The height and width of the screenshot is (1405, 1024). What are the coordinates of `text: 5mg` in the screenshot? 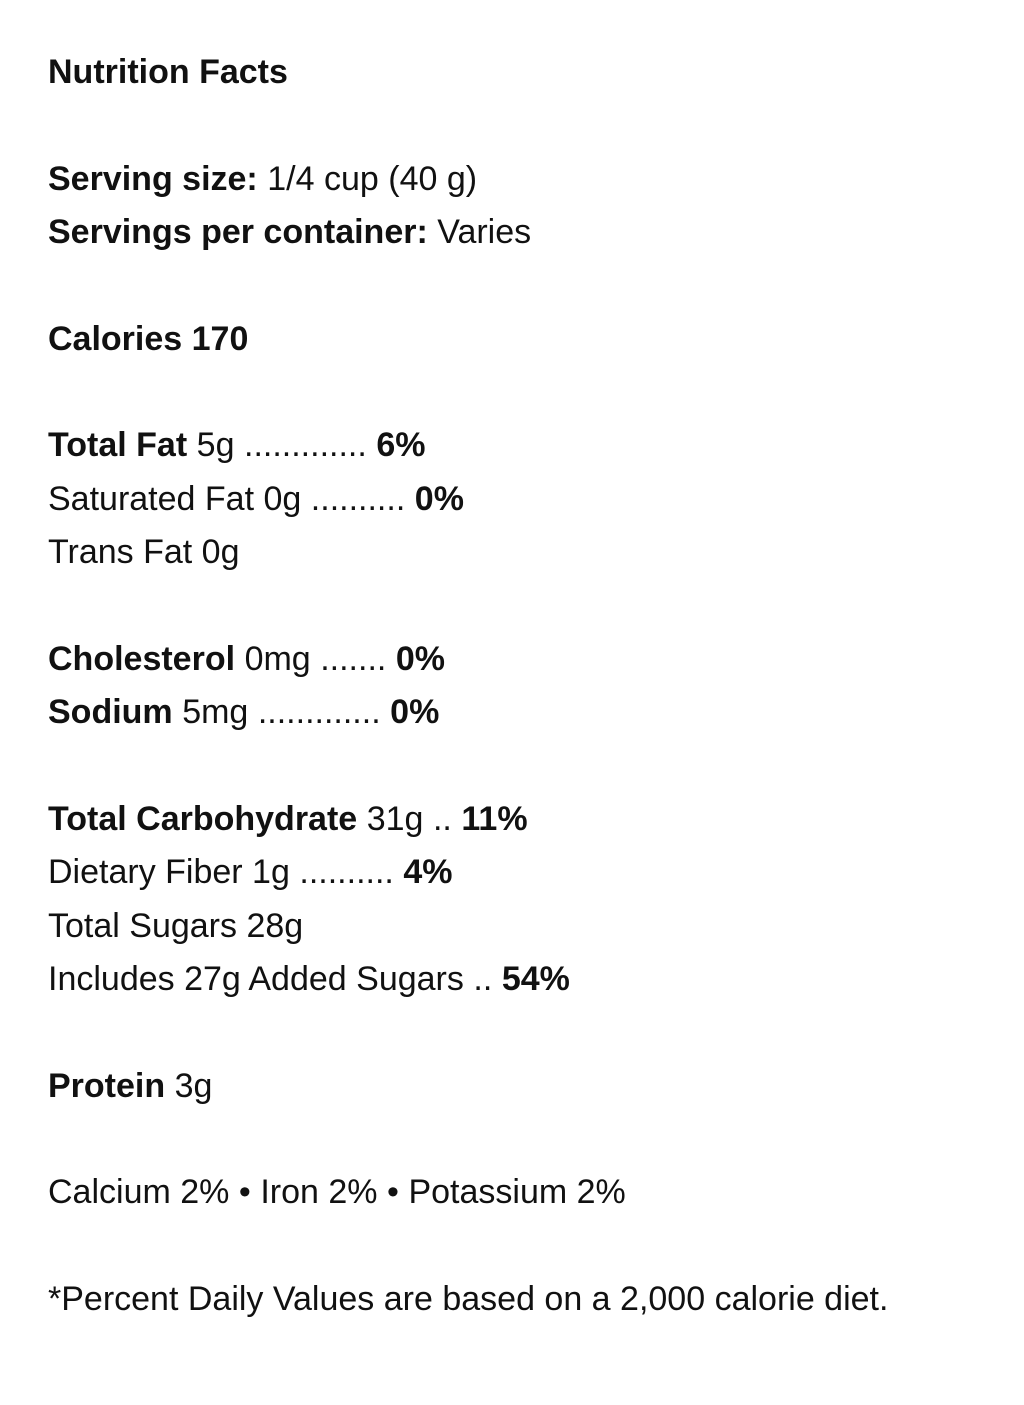 It's located at (215, 712).